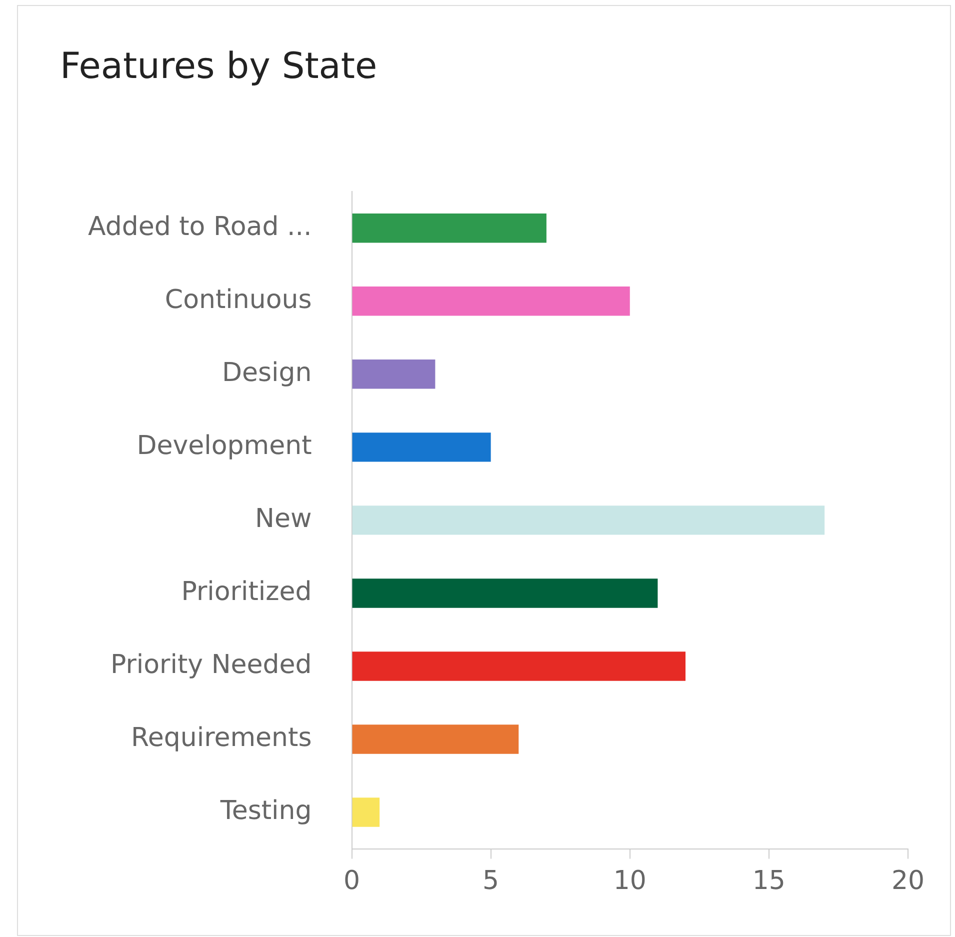 Image resolution: width=955 pixels, height=937 pixels. Describe the element at coordinates (769, 881) in the screenshot. I see `x-tick-label: 15` at that location.